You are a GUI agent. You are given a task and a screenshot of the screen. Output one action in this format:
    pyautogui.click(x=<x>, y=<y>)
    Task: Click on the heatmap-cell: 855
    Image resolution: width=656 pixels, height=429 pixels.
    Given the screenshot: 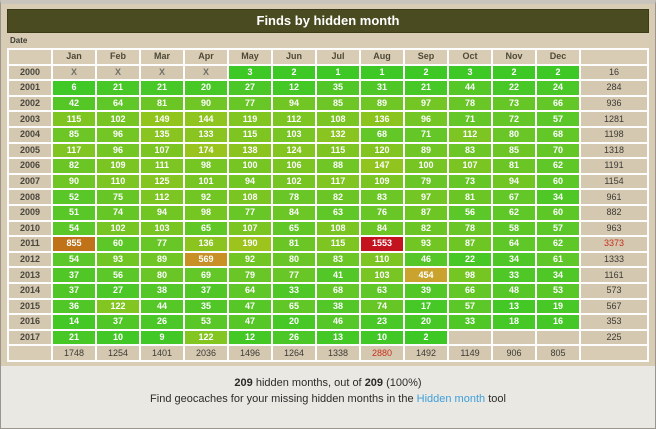 What is the action you would take?
    pyautogui.click(x=74, y=244)
    